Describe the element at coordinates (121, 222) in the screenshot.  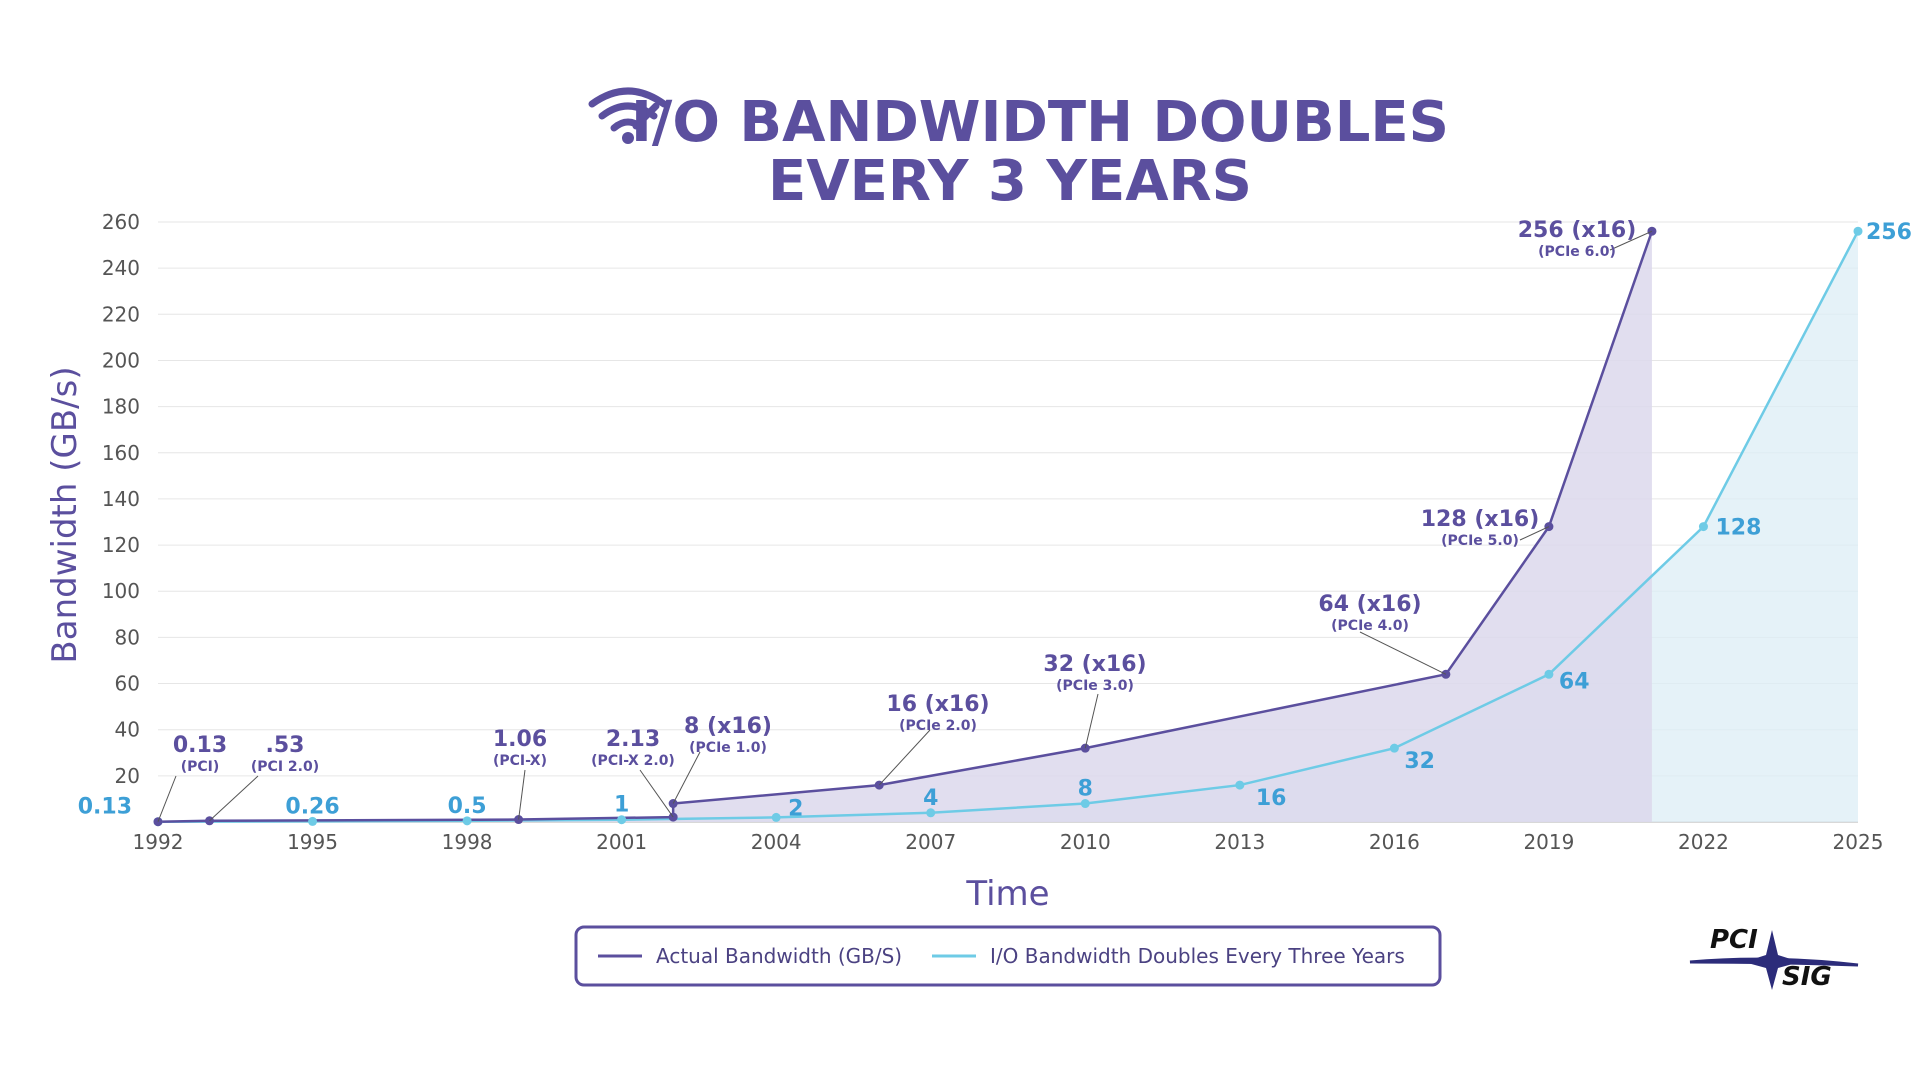
I see `y-tick-label: 260` at that location.